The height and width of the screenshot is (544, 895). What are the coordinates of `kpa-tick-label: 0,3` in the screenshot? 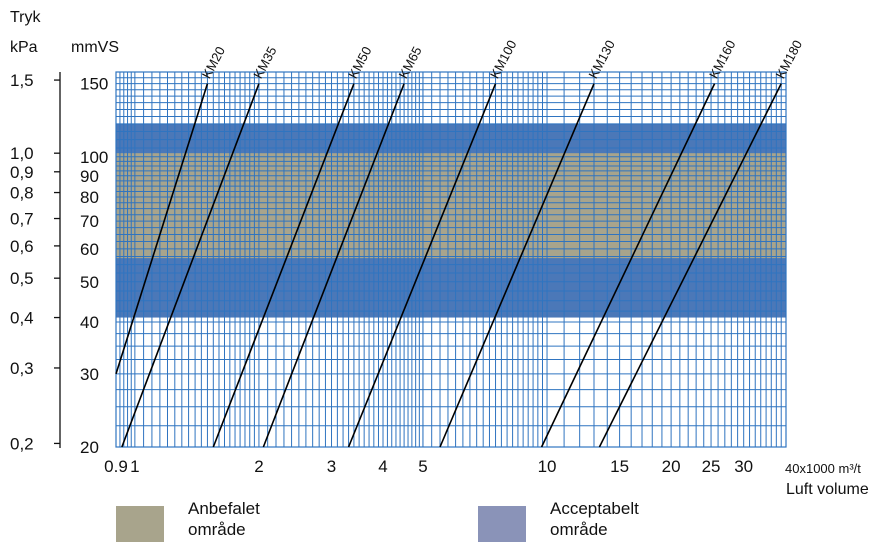 It's located at (22, 368).